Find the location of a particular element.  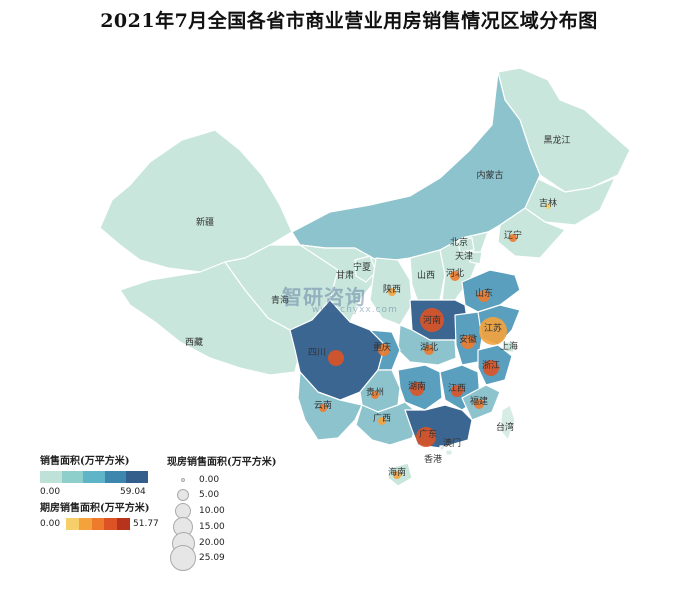

province-天津 is located at coordinates (476, 258).